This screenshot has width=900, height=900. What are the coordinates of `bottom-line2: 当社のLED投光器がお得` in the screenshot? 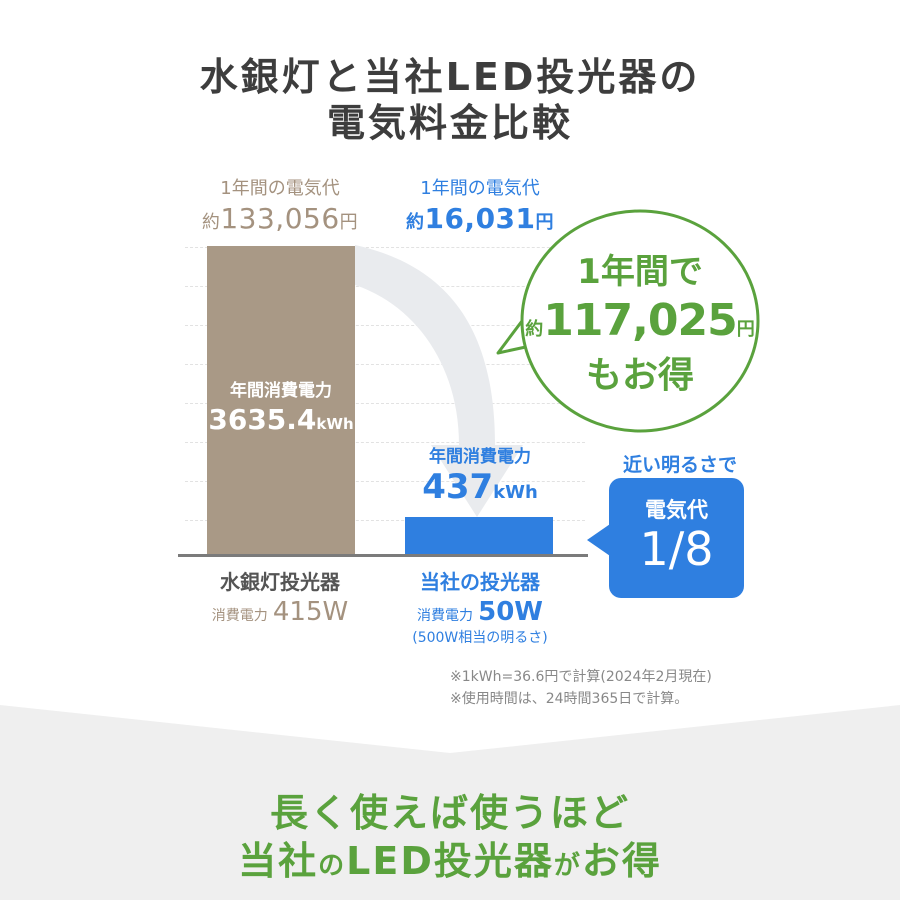 It's located at (450, 857).